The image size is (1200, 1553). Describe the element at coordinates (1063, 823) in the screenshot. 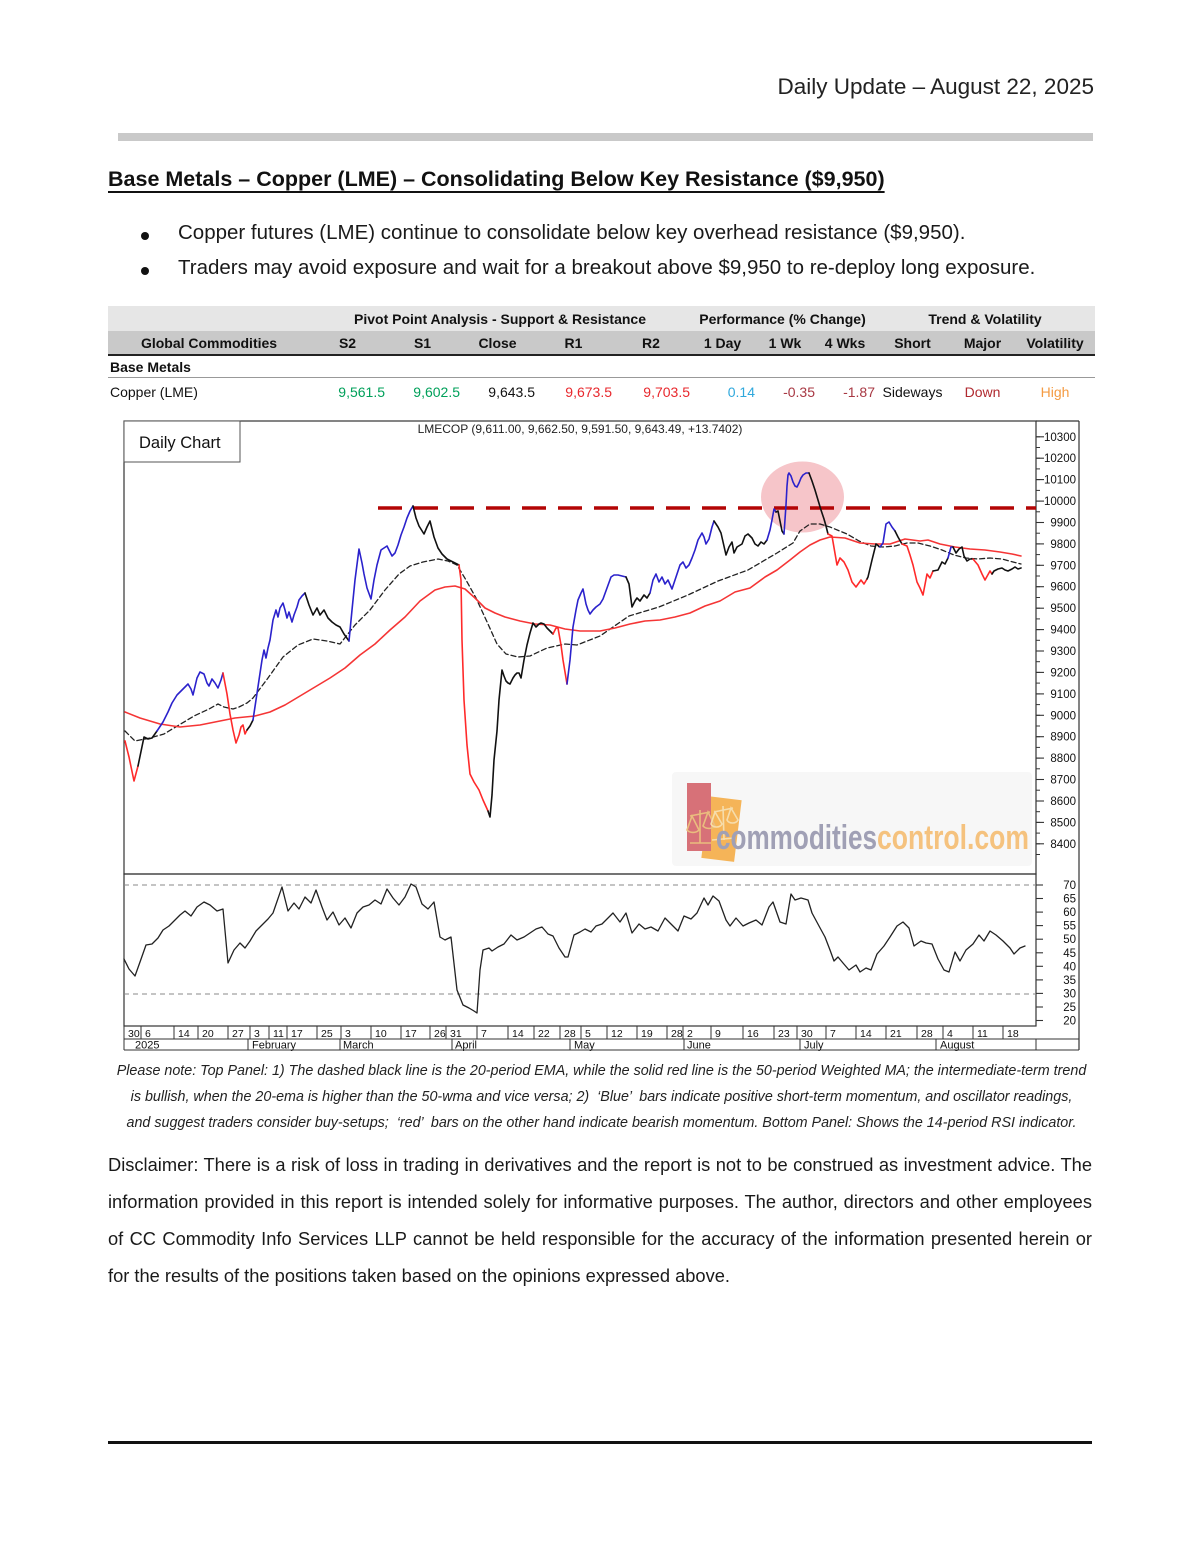

I see `svg-text: 8500` at that location.